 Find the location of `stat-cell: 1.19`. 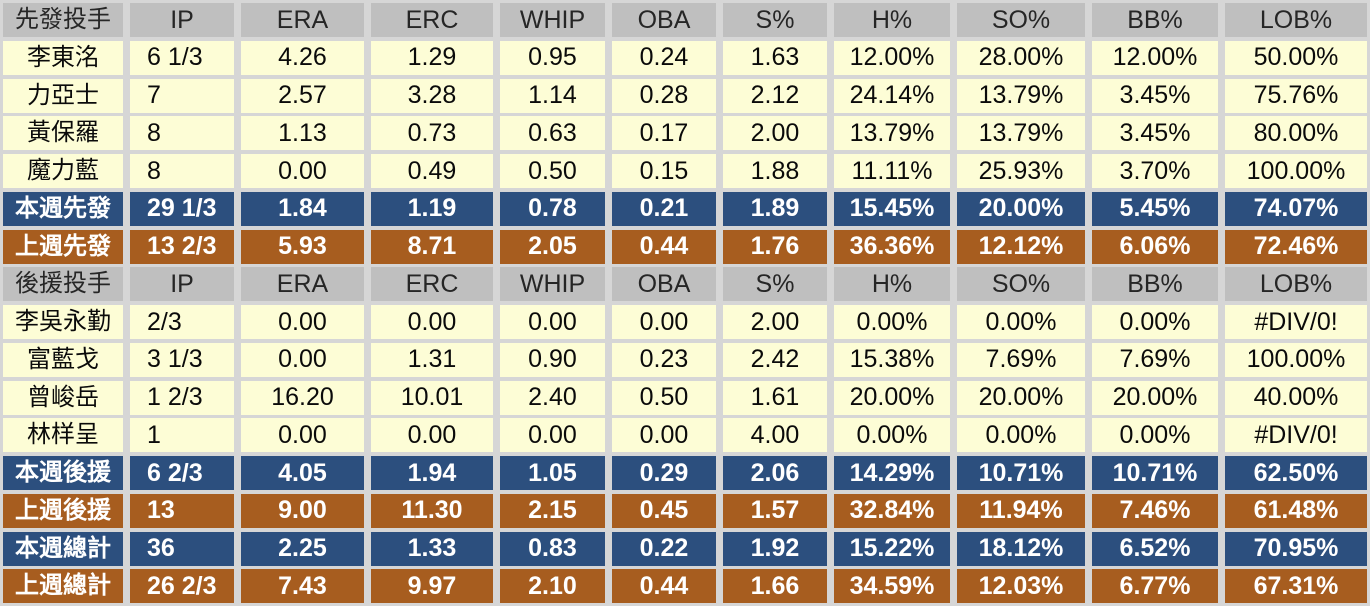

stat-cell: 1.19 is located at coordinates (432, 208).